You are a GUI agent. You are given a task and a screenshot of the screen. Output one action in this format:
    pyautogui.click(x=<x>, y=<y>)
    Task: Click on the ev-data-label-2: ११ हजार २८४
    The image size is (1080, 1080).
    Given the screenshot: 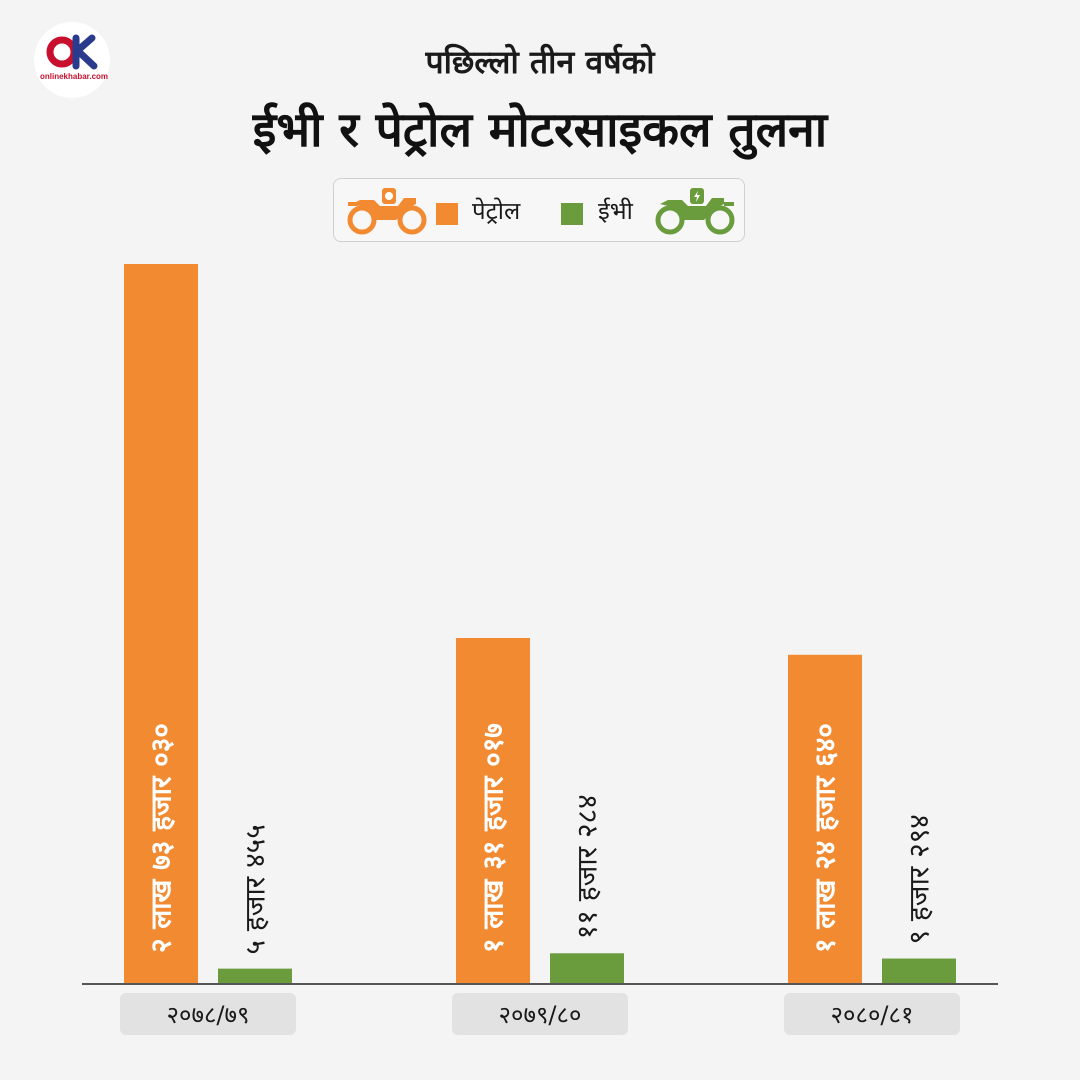 What is the action you would take?
    pyautogui.click(x=587, y=866)
    